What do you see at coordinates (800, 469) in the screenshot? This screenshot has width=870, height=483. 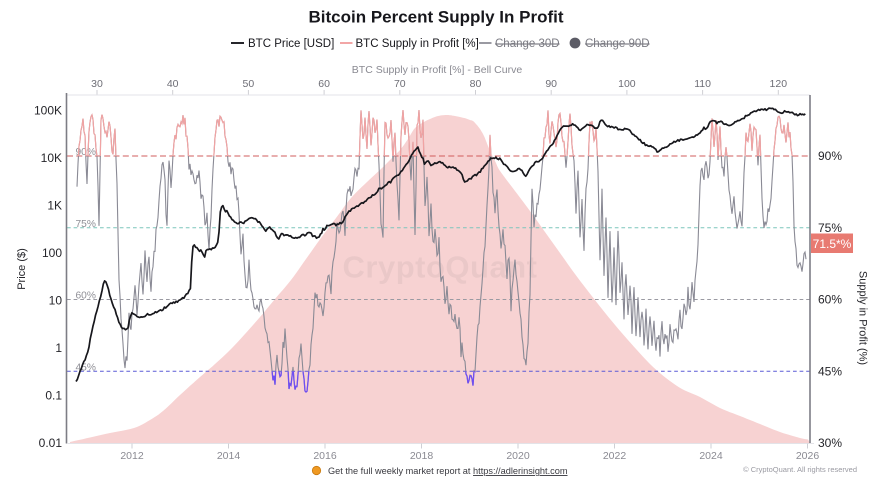 I see `svg-text:© CryptoQuant. All rights rese: © CryptoQuant. All rights reserved` at bounding box center [800, 469].